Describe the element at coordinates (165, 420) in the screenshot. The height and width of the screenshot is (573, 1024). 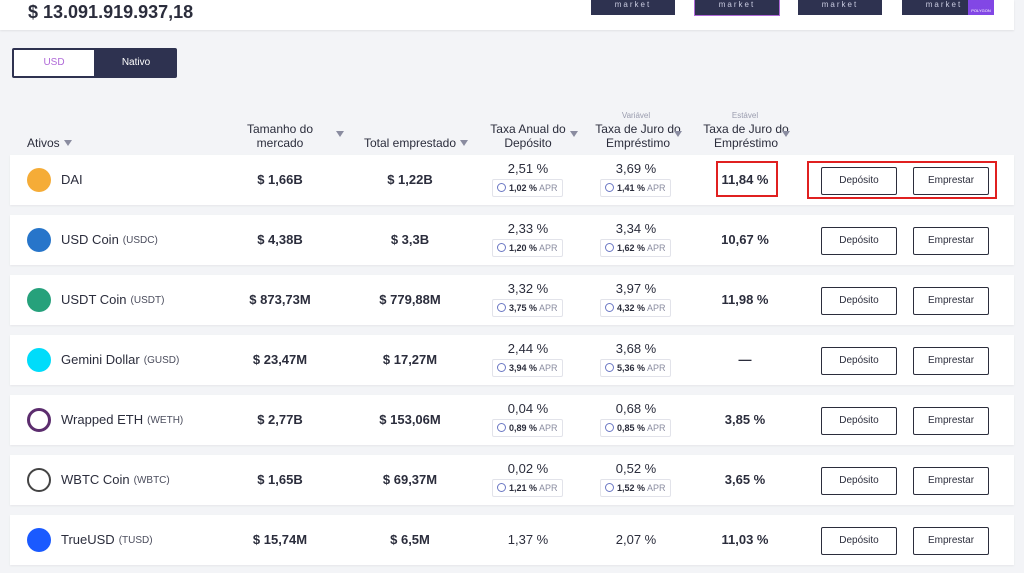
I see `asset-symbol: (WETH)` at that location.